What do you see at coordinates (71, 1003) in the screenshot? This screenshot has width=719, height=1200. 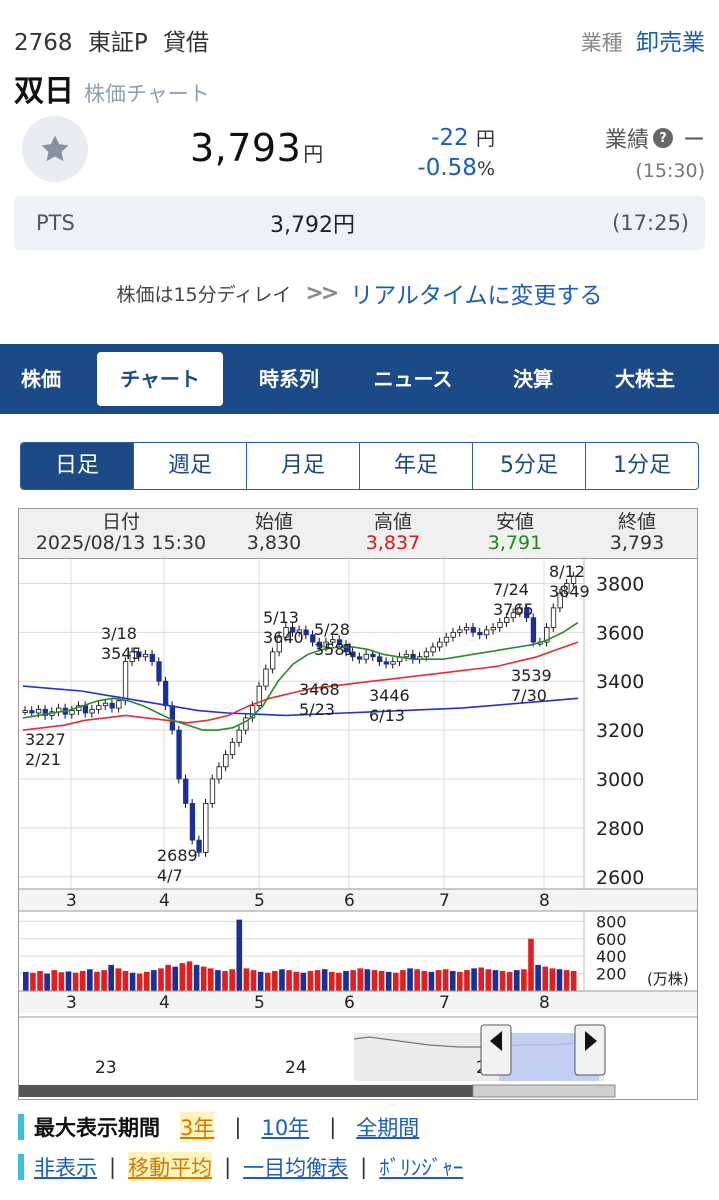 I see `volume-x-tick-label: 3` at bounding box center [71, 1003].